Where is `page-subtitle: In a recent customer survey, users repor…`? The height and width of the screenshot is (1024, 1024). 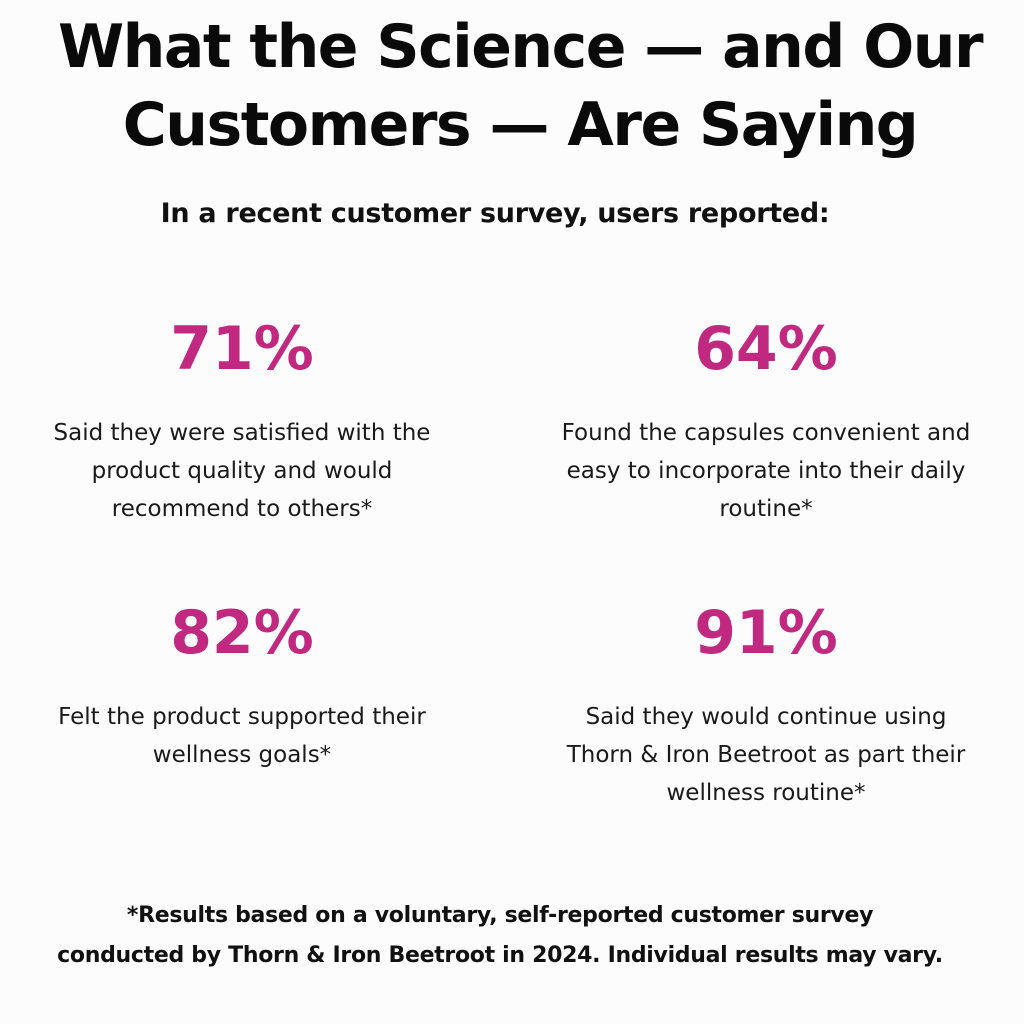
page-subtitle: In a recent customer survey, users repor… is located at coordinates (495, 213).